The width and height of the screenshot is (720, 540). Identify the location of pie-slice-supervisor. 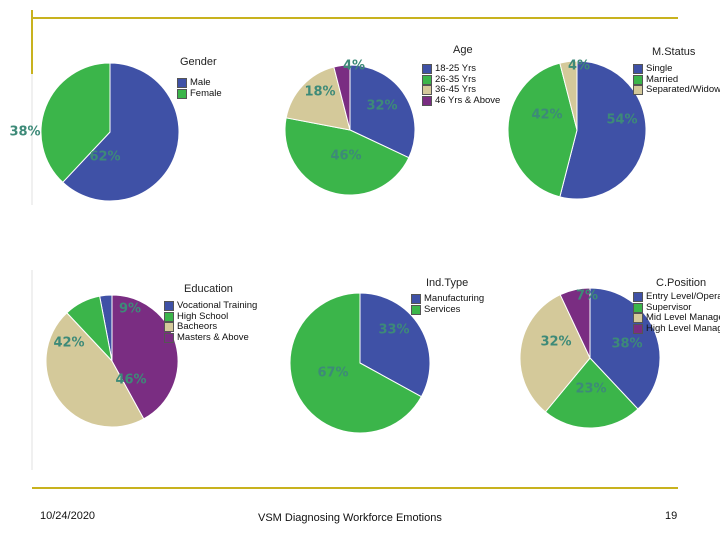
(591, 393).